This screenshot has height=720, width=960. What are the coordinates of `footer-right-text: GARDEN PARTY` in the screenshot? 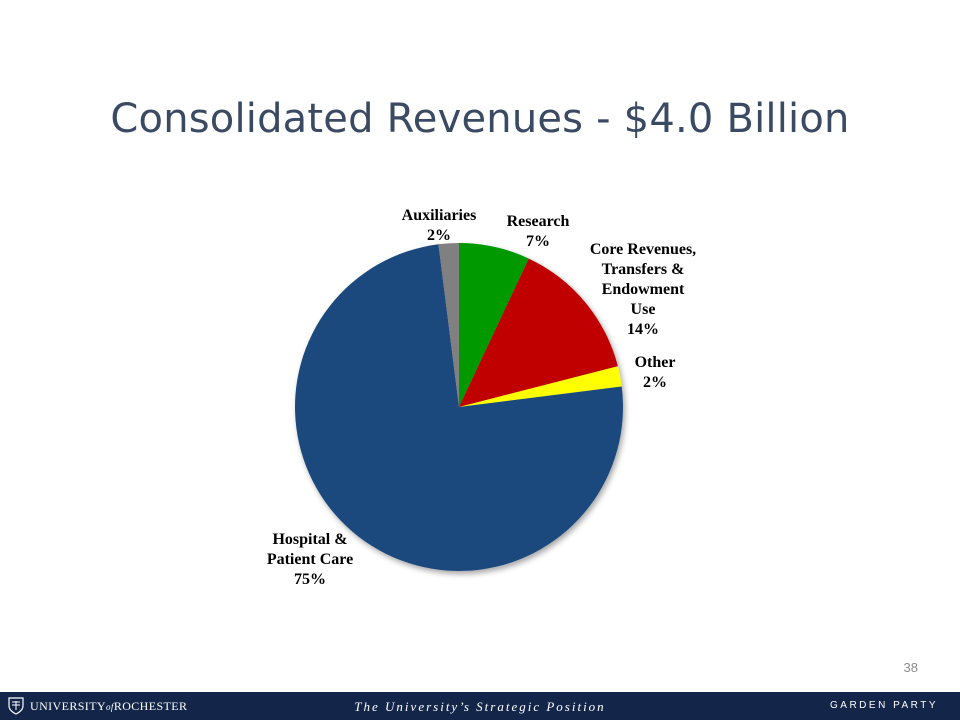 It's located at (884, 705).